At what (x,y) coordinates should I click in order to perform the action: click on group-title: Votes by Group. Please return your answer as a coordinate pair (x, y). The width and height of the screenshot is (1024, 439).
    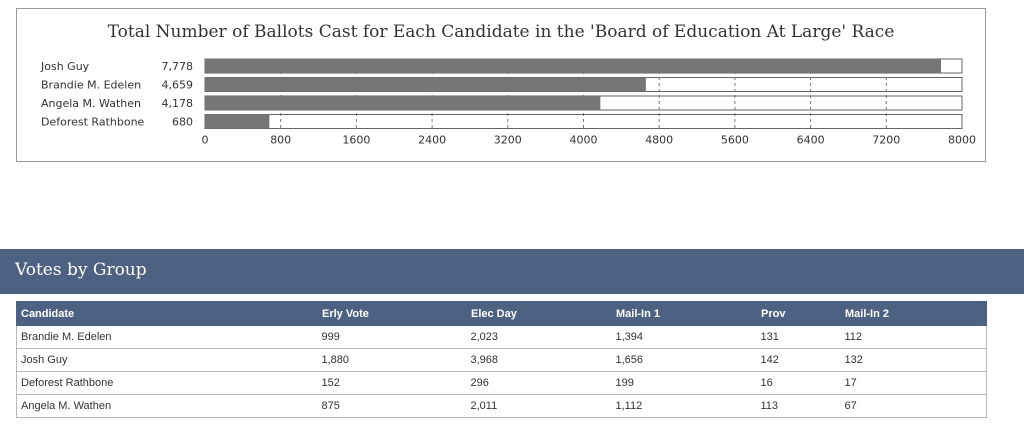
    Looking at the image, I should click on (81, 270).